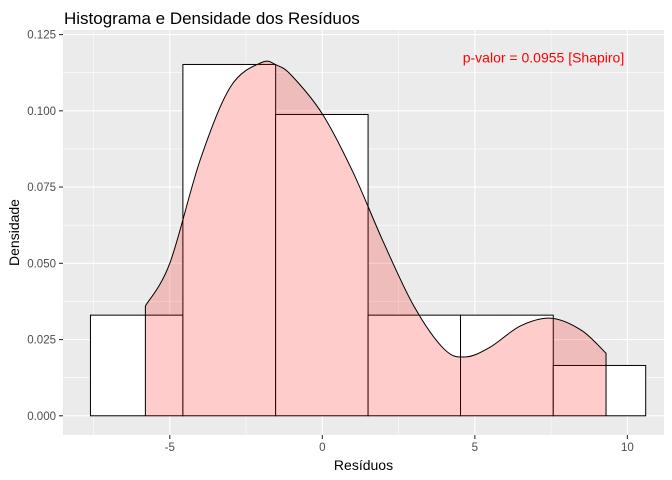 The width and height of the screenshot is (672, 480). I want to click on y-axis-title: Densidade, so click(14, 232).